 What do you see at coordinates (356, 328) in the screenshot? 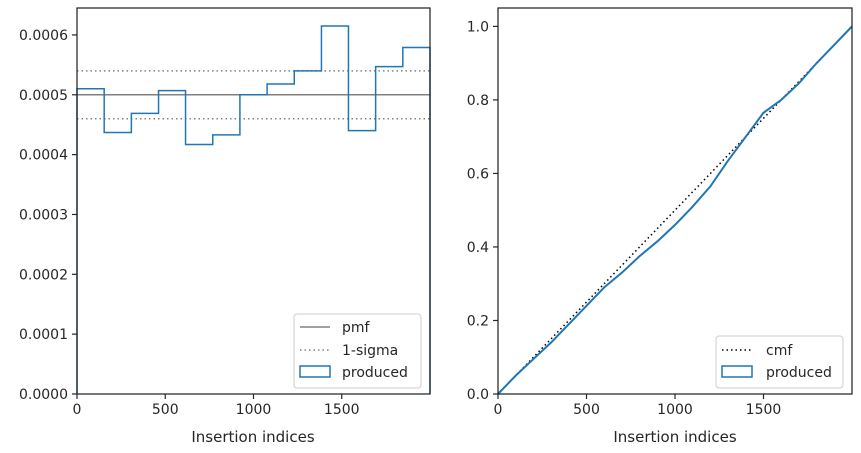
I see `legend-pmf-label: pmf` at bounding box center [356, 328].